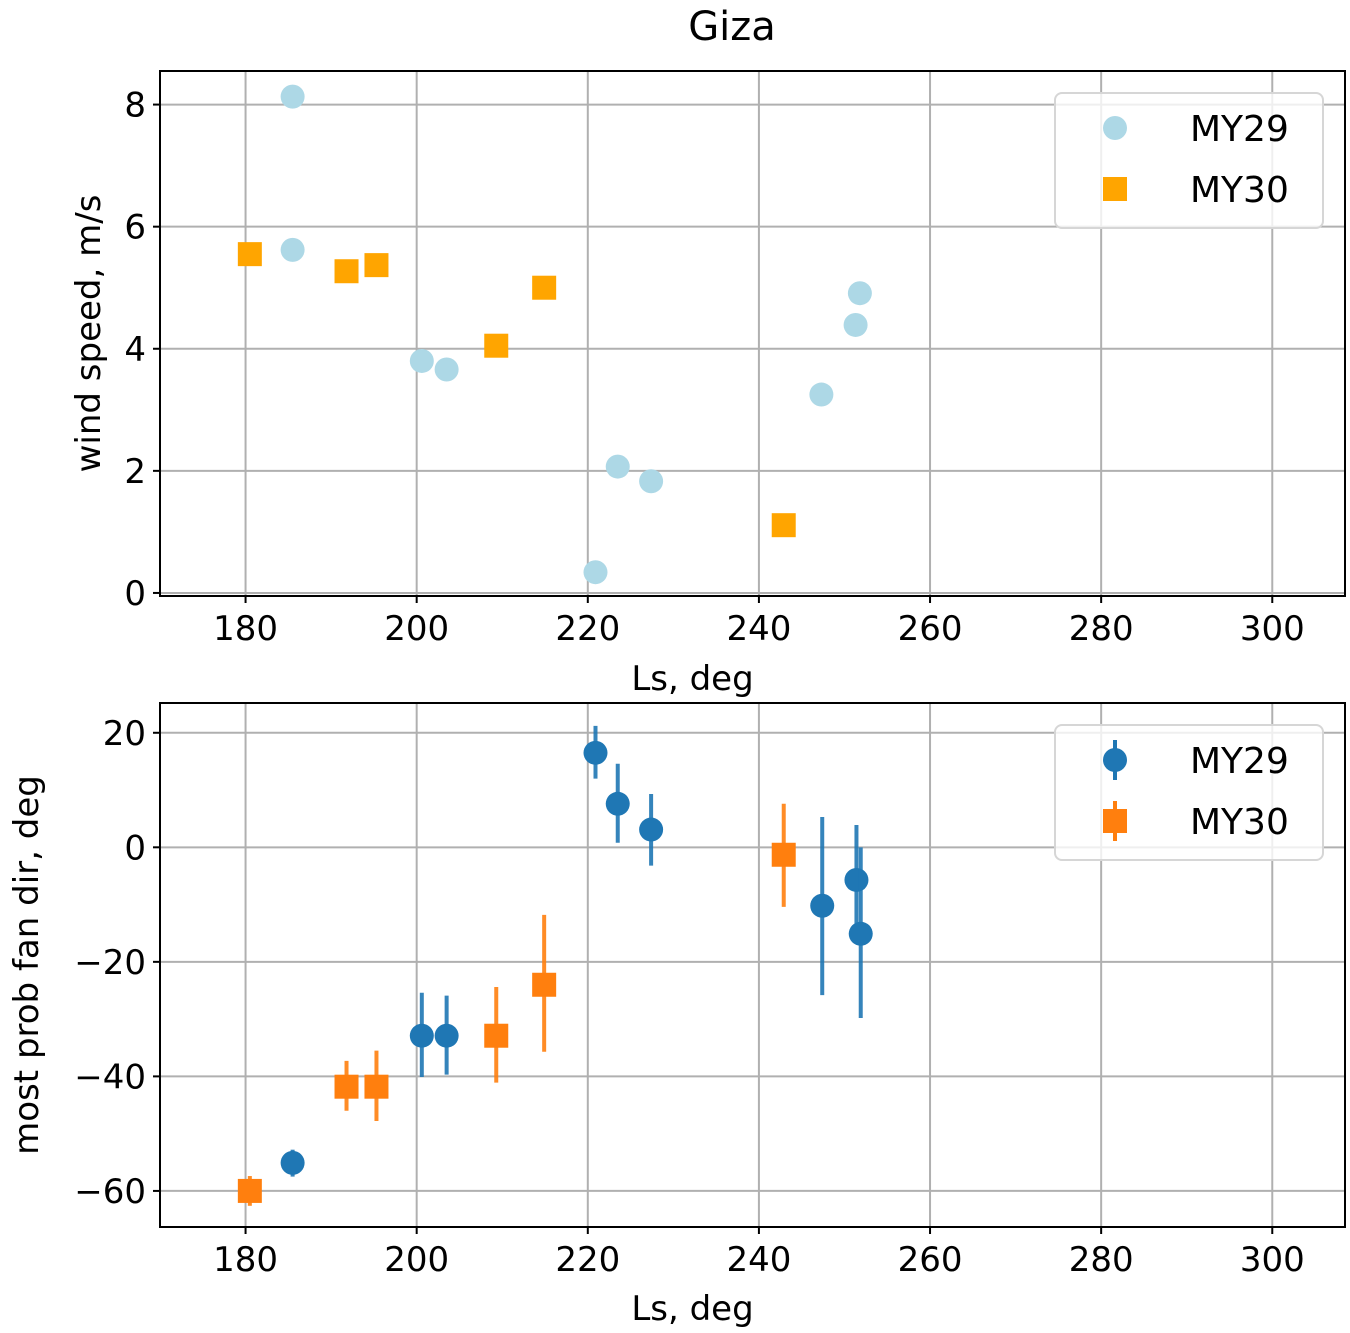 The image size is (1350, 1333). I want to click on y-tick-label: −20, so click(110, 963).